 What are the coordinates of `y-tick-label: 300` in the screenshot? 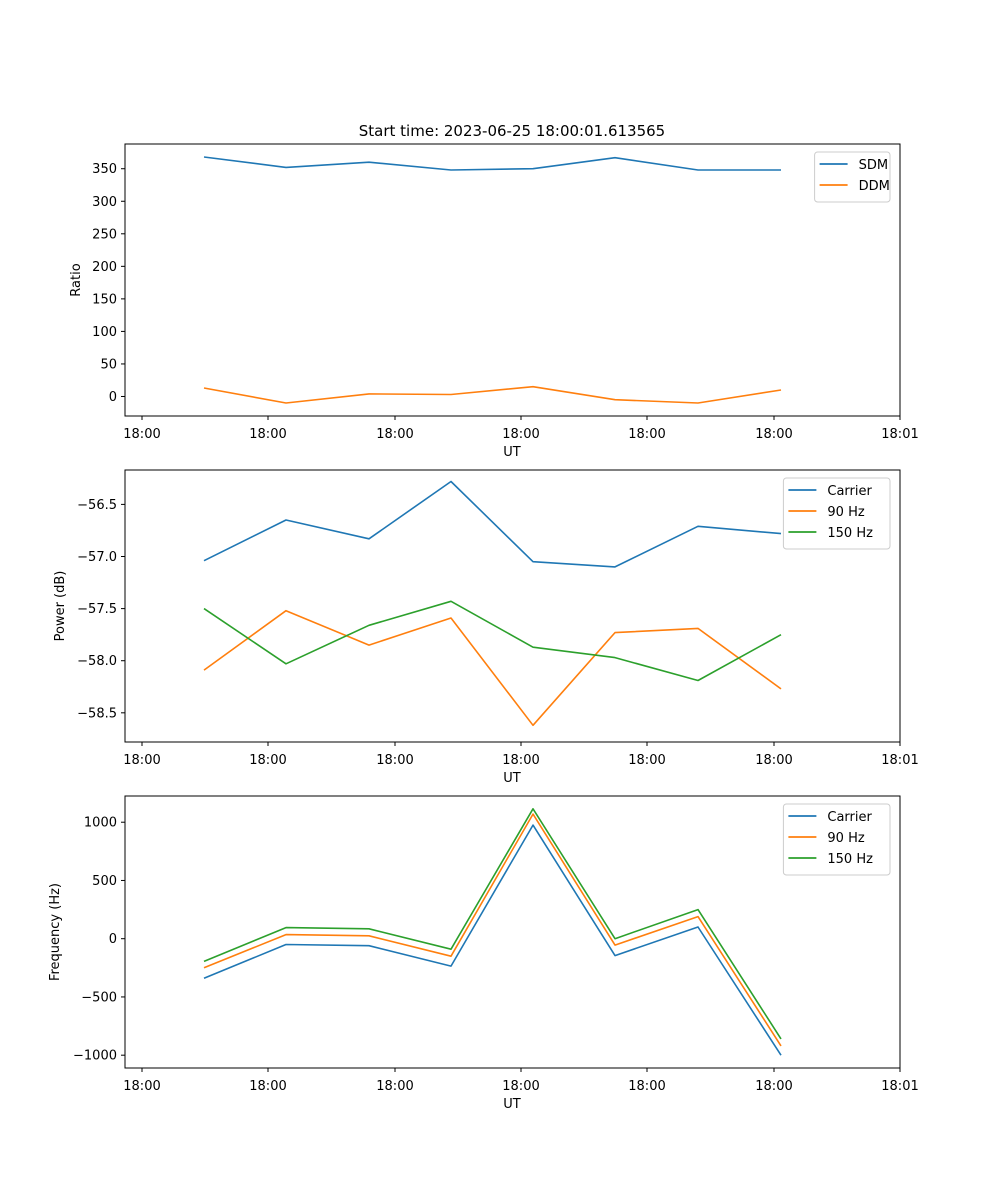 It's located at (104, 202).